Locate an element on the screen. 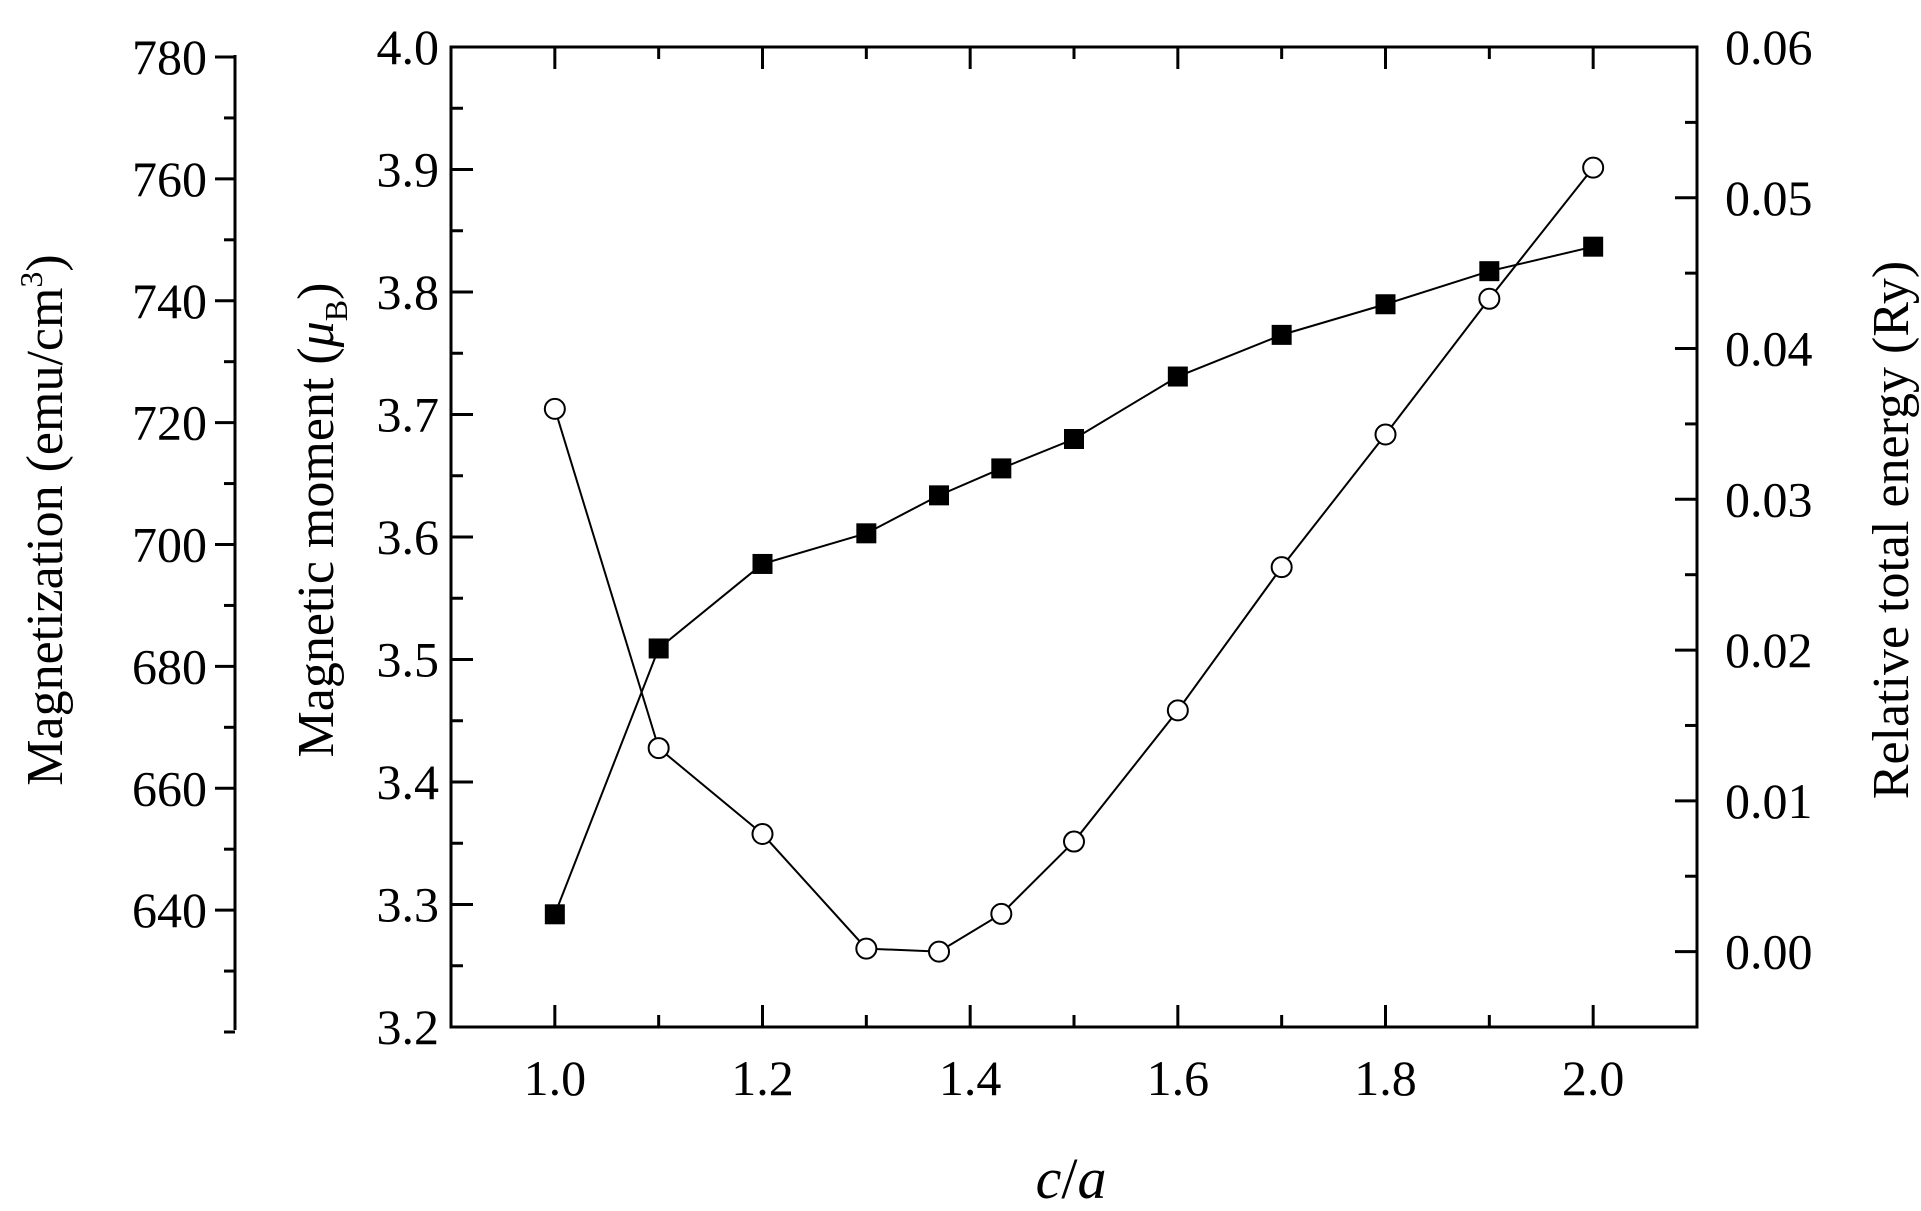 This screenshot has width=1921, height=1211. left-inner-tick-label: 3.7 is located at coordinates (408, 415).